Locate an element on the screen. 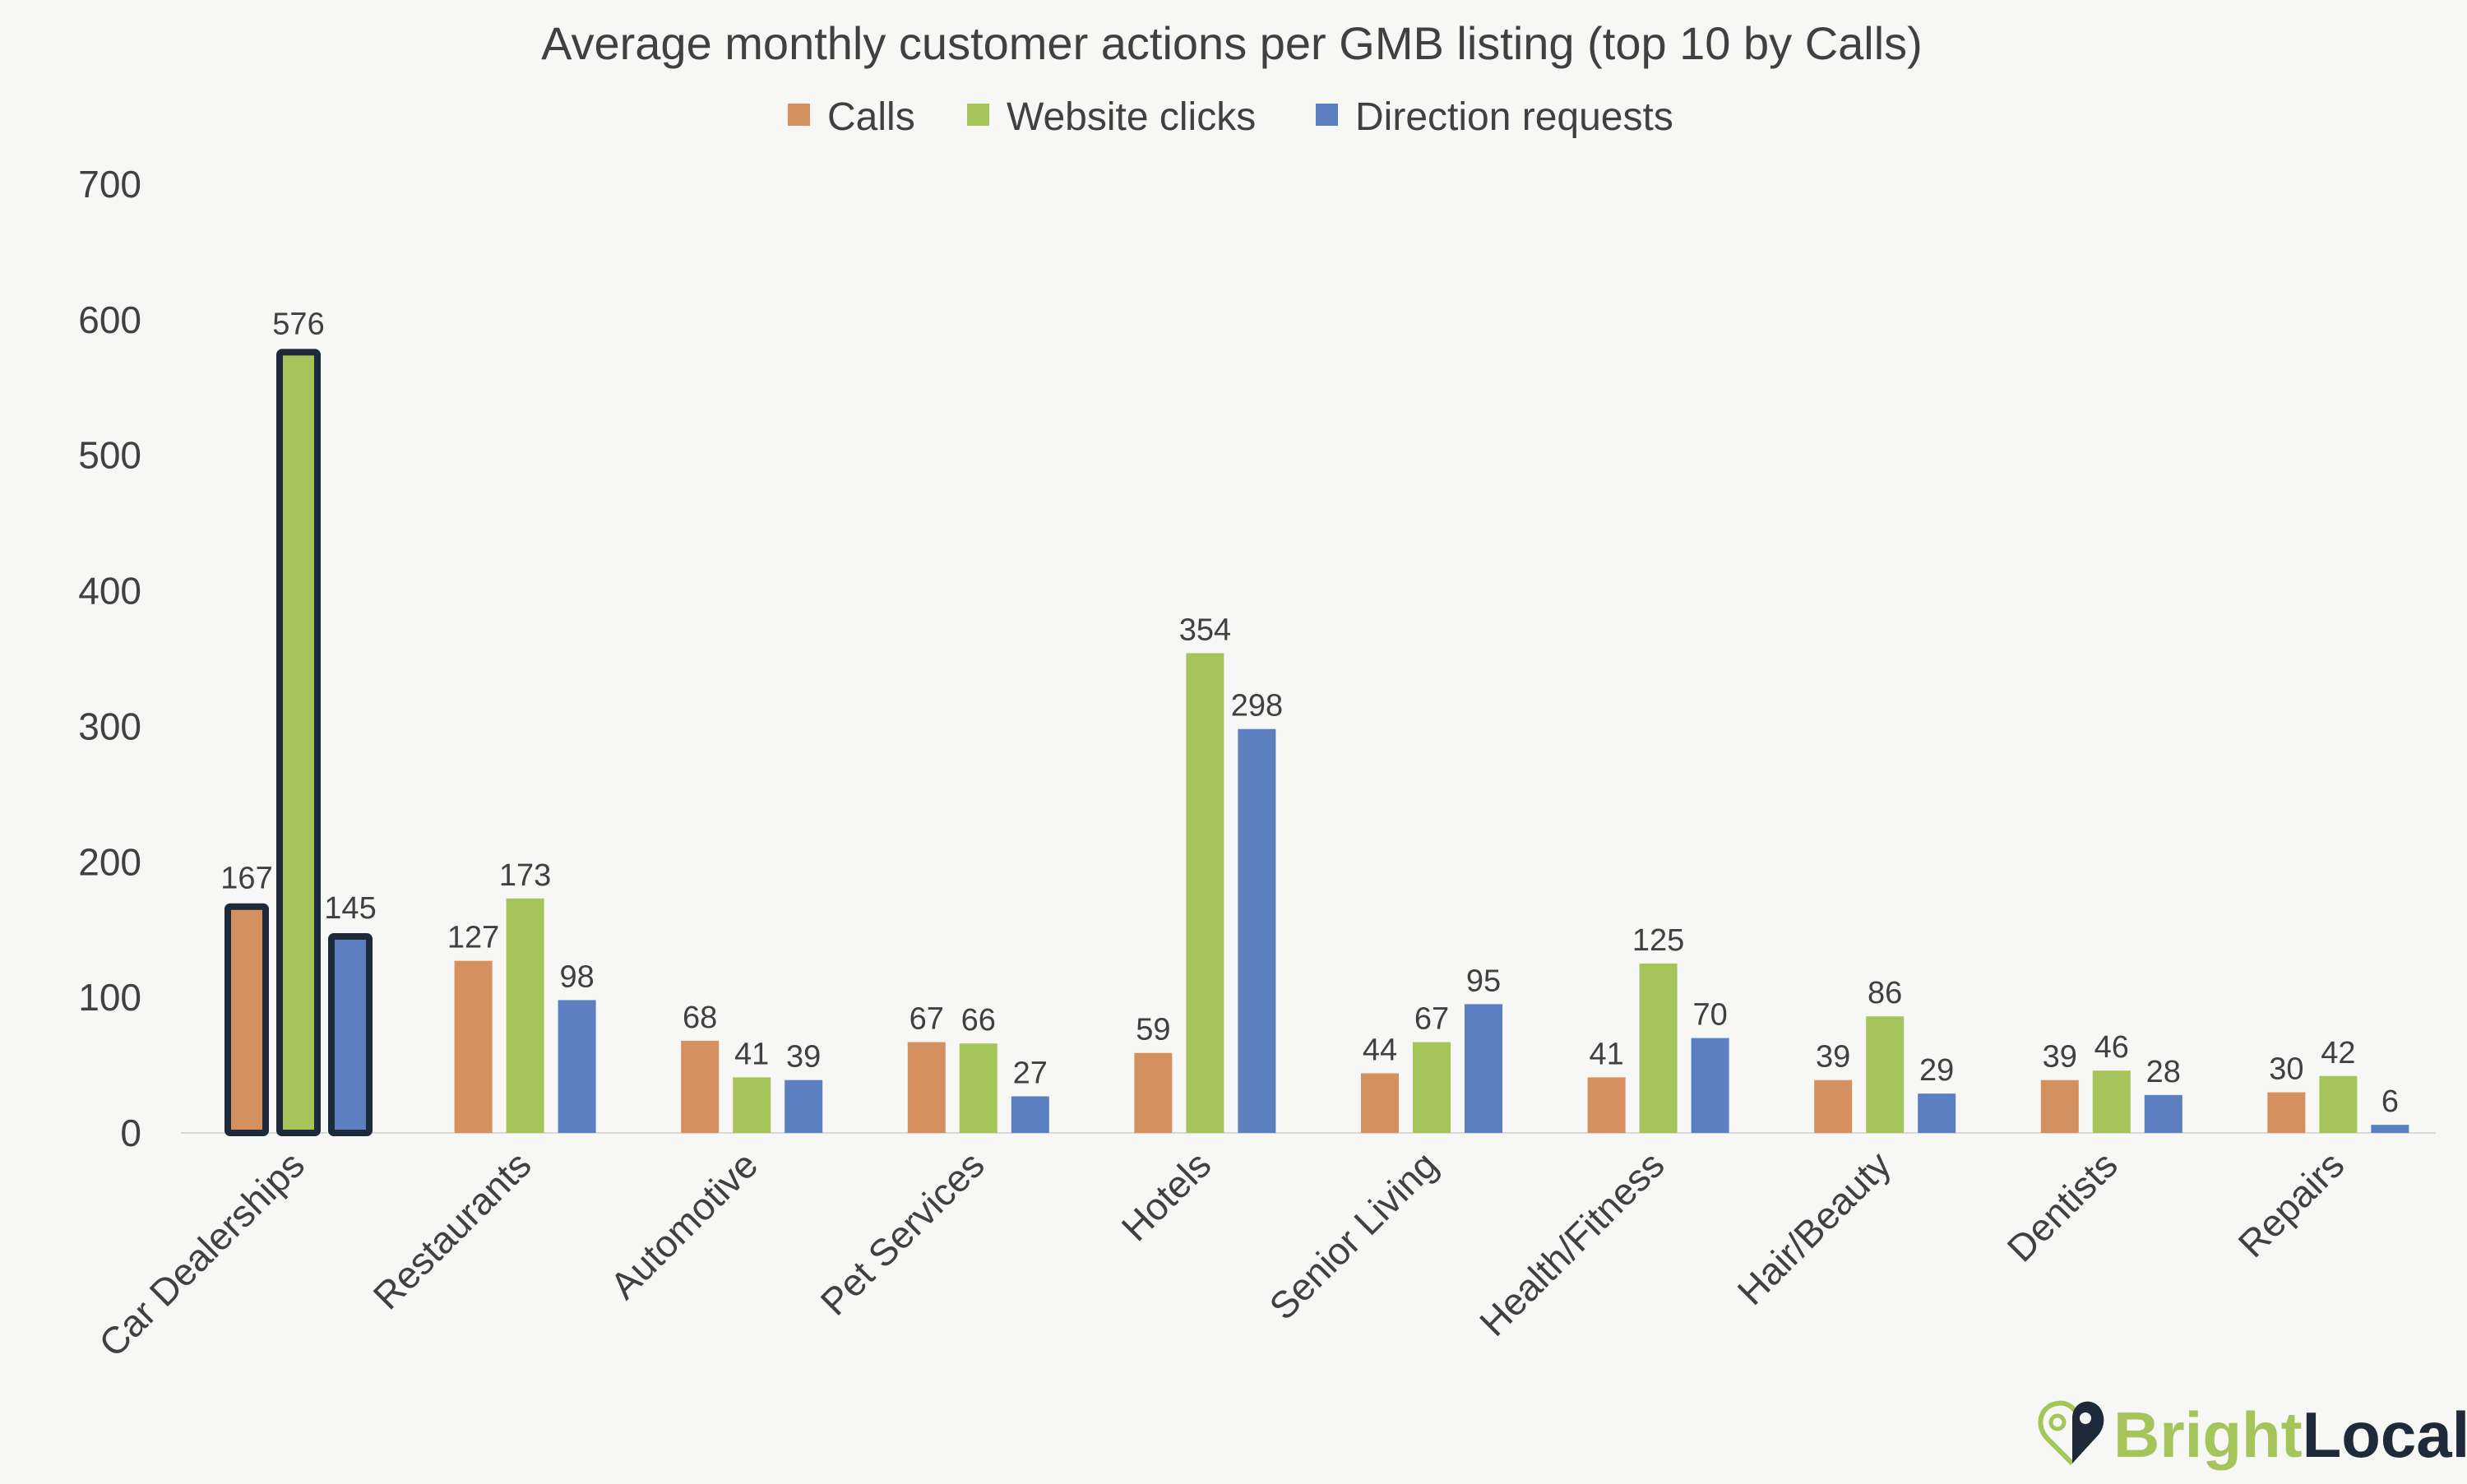 This screenshot has width=2467, height=1484. data-label: 68 is located at coordinates (700, 1018).